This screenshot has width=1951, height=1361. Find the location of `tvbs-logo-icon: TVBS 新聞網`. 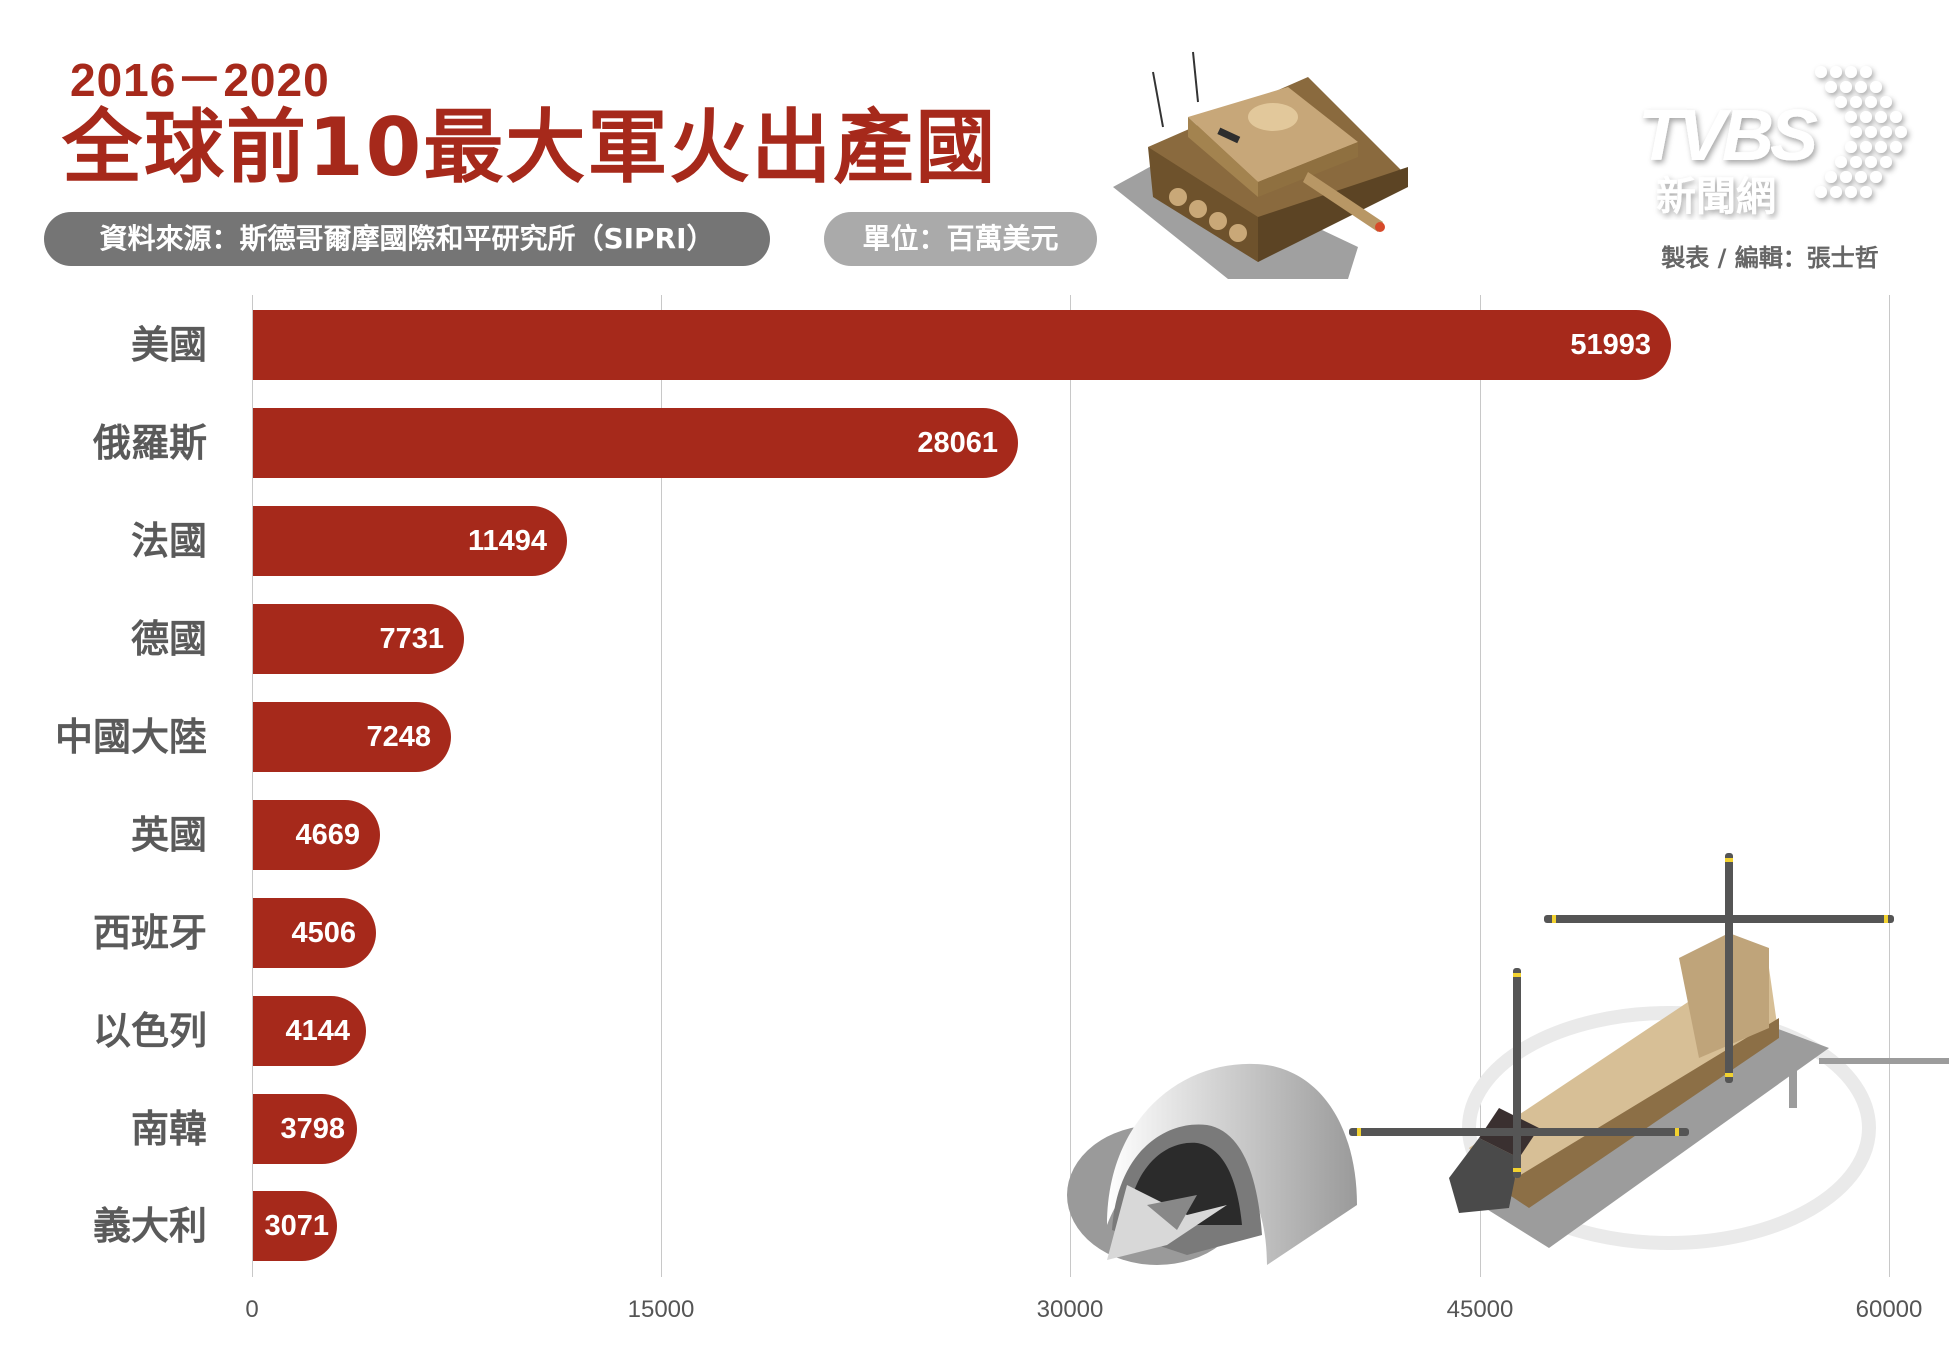

tvbs-logo-icon: TVBS 新聞網 is located at coordinates (1772, 143).